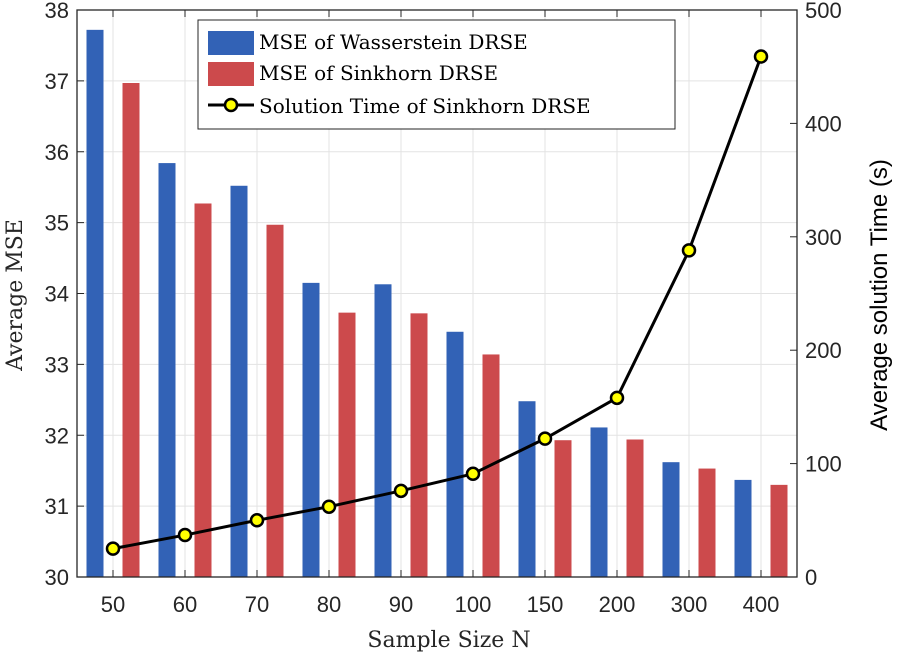  Describe the element at coordinates (231, 74) in the screenshot. I see `legend-swatch-sinkhorn` at that location.